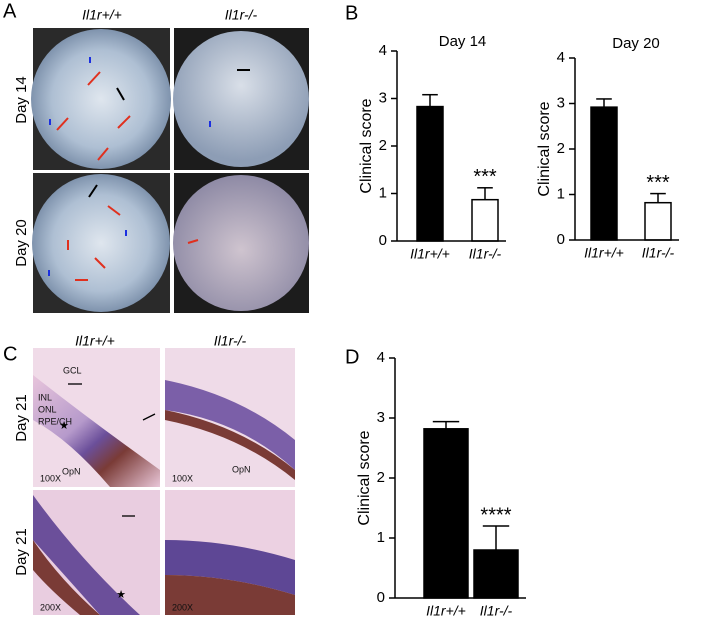 The height and width of the screenshot is (617, 701). What do you see at coordinates (47, 409) in the screenshot?
I see `layer-label: ONL` at bounding box center [47, 409].